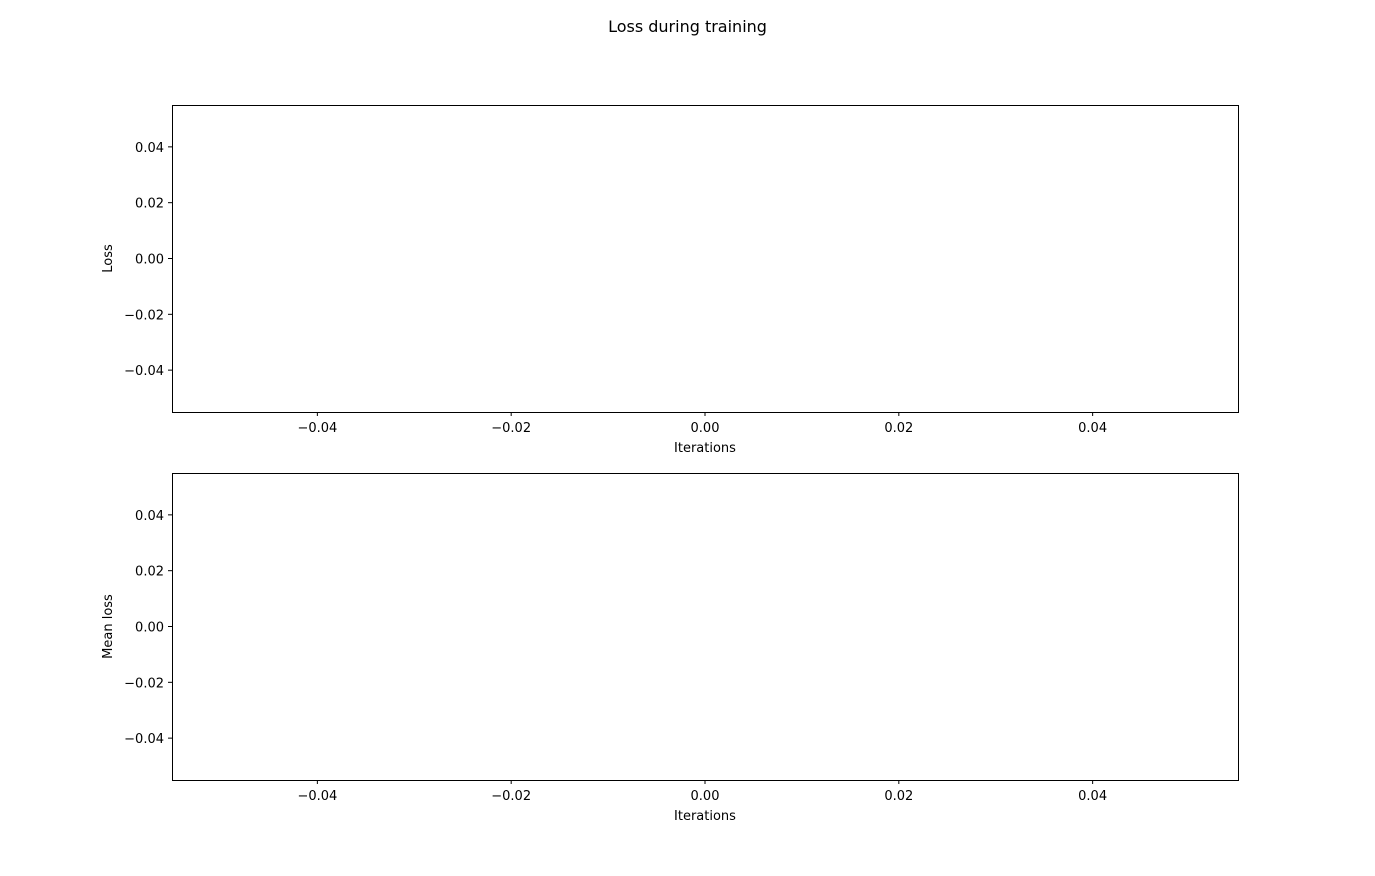 This screenshot has width=1375, height=876. What do you see at coordinates (108, 258) in the screenshot?
I see `y-axis-label: Loss` at bounding box center [108, 258].